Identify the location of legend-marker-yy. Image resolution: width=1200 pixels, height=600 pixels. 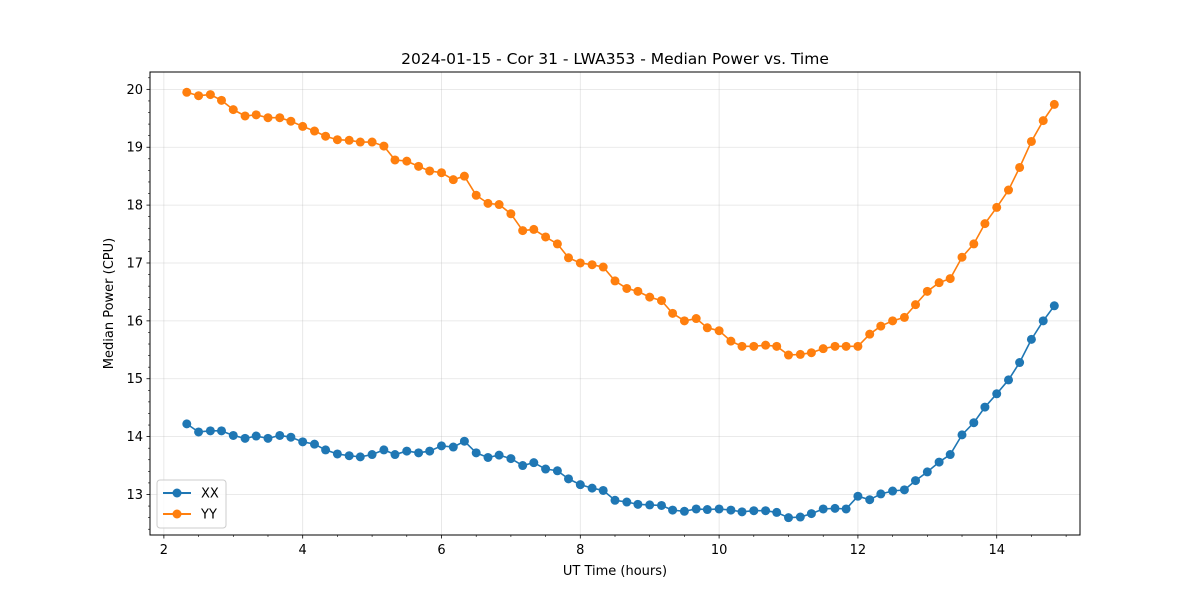
(177, 514).